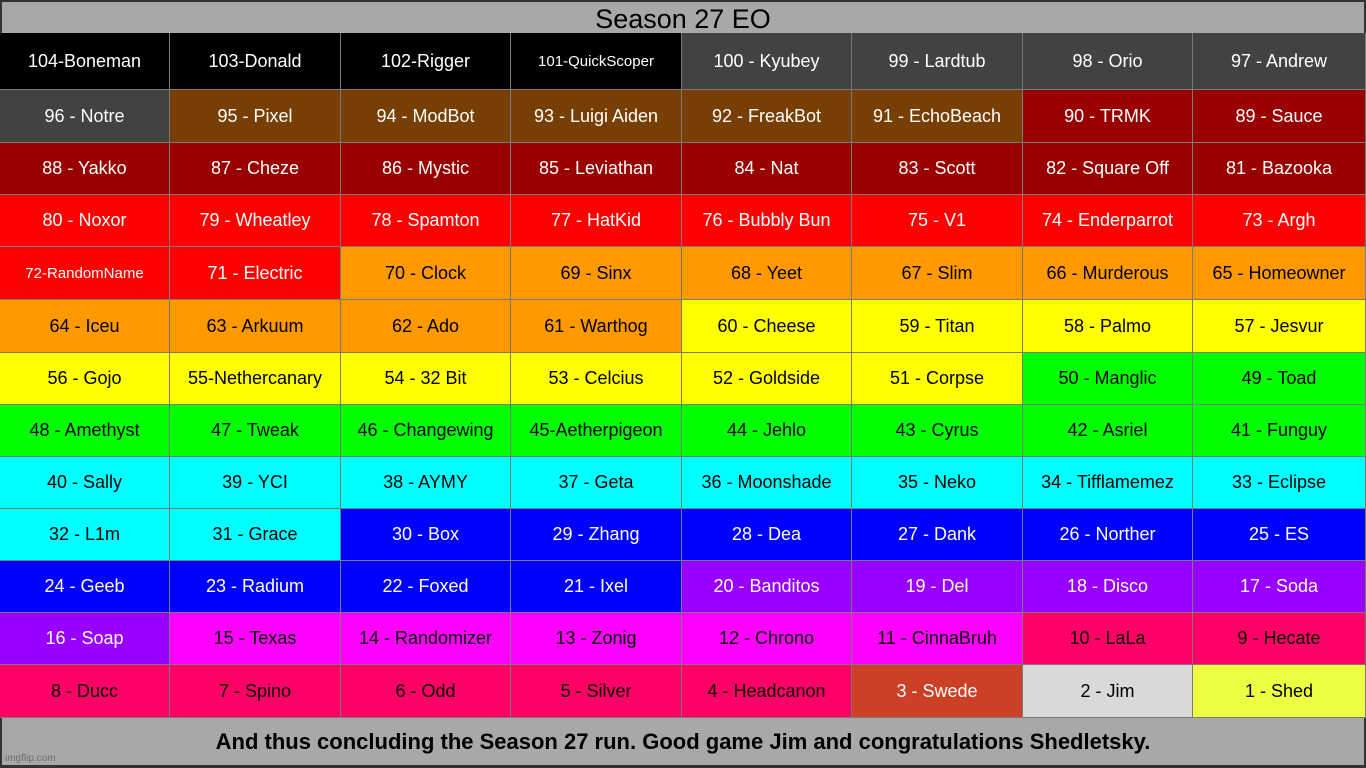 The height and width of the screenshot is (768, 1366). What do you see at coordinates (426, 639) in the screenshot?
I see `contestant-cell: 14 - Randomizer` at bounding box center [426, 639].